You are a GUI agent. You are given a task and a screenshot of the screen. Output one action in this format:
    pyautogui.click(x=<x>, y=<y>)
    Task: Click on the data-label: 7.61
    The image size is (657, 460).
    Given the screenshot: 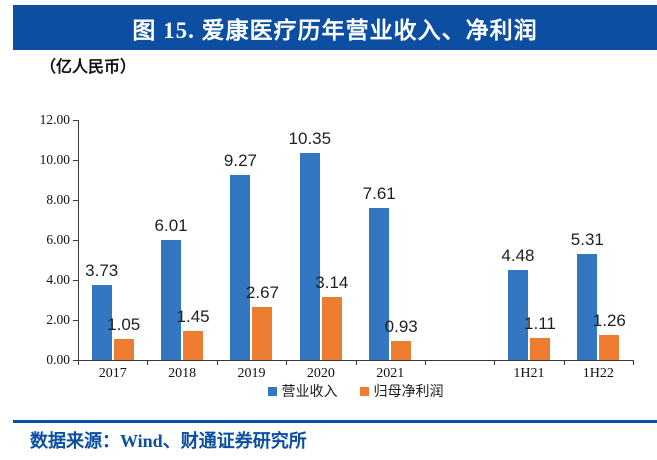 What is the action you would take?
    pyautogui.click(x=379, y=193)
    